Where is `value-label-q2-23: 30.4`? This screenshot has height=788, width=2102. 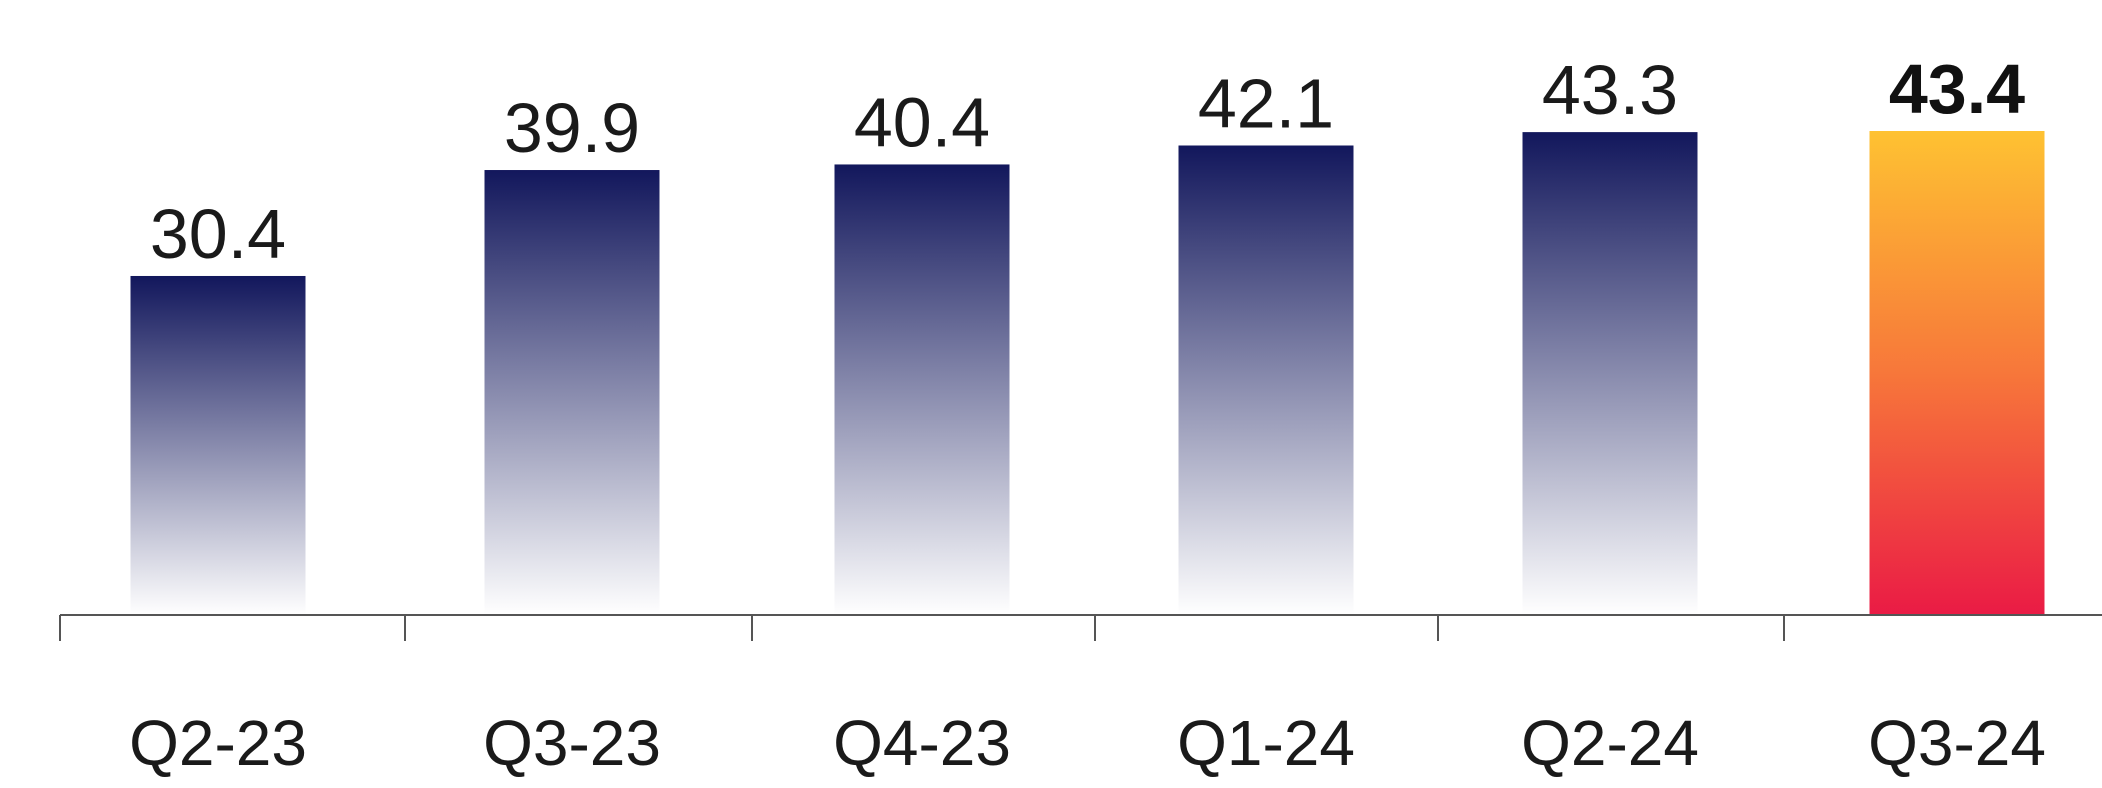 value-label-q2-23: 30.4 is located at coordinates (218, 234).